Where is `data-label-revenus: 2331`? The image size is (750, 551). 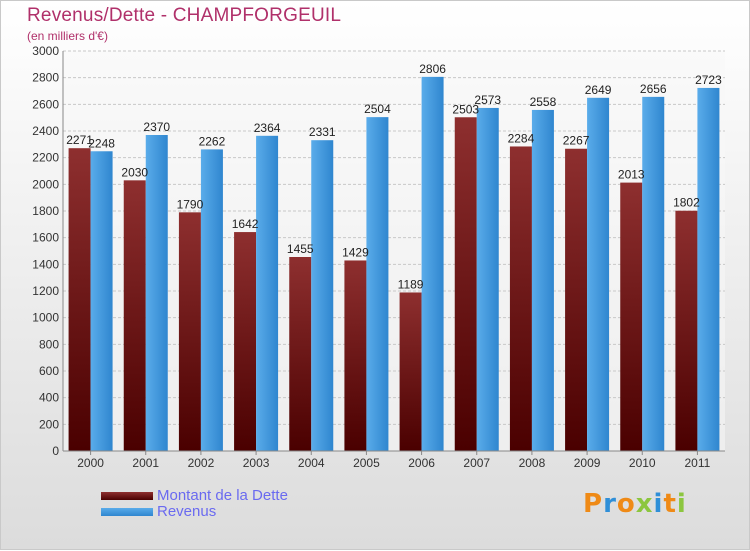 data-label-revenus: 2331 is located at coordinates (322, 132).